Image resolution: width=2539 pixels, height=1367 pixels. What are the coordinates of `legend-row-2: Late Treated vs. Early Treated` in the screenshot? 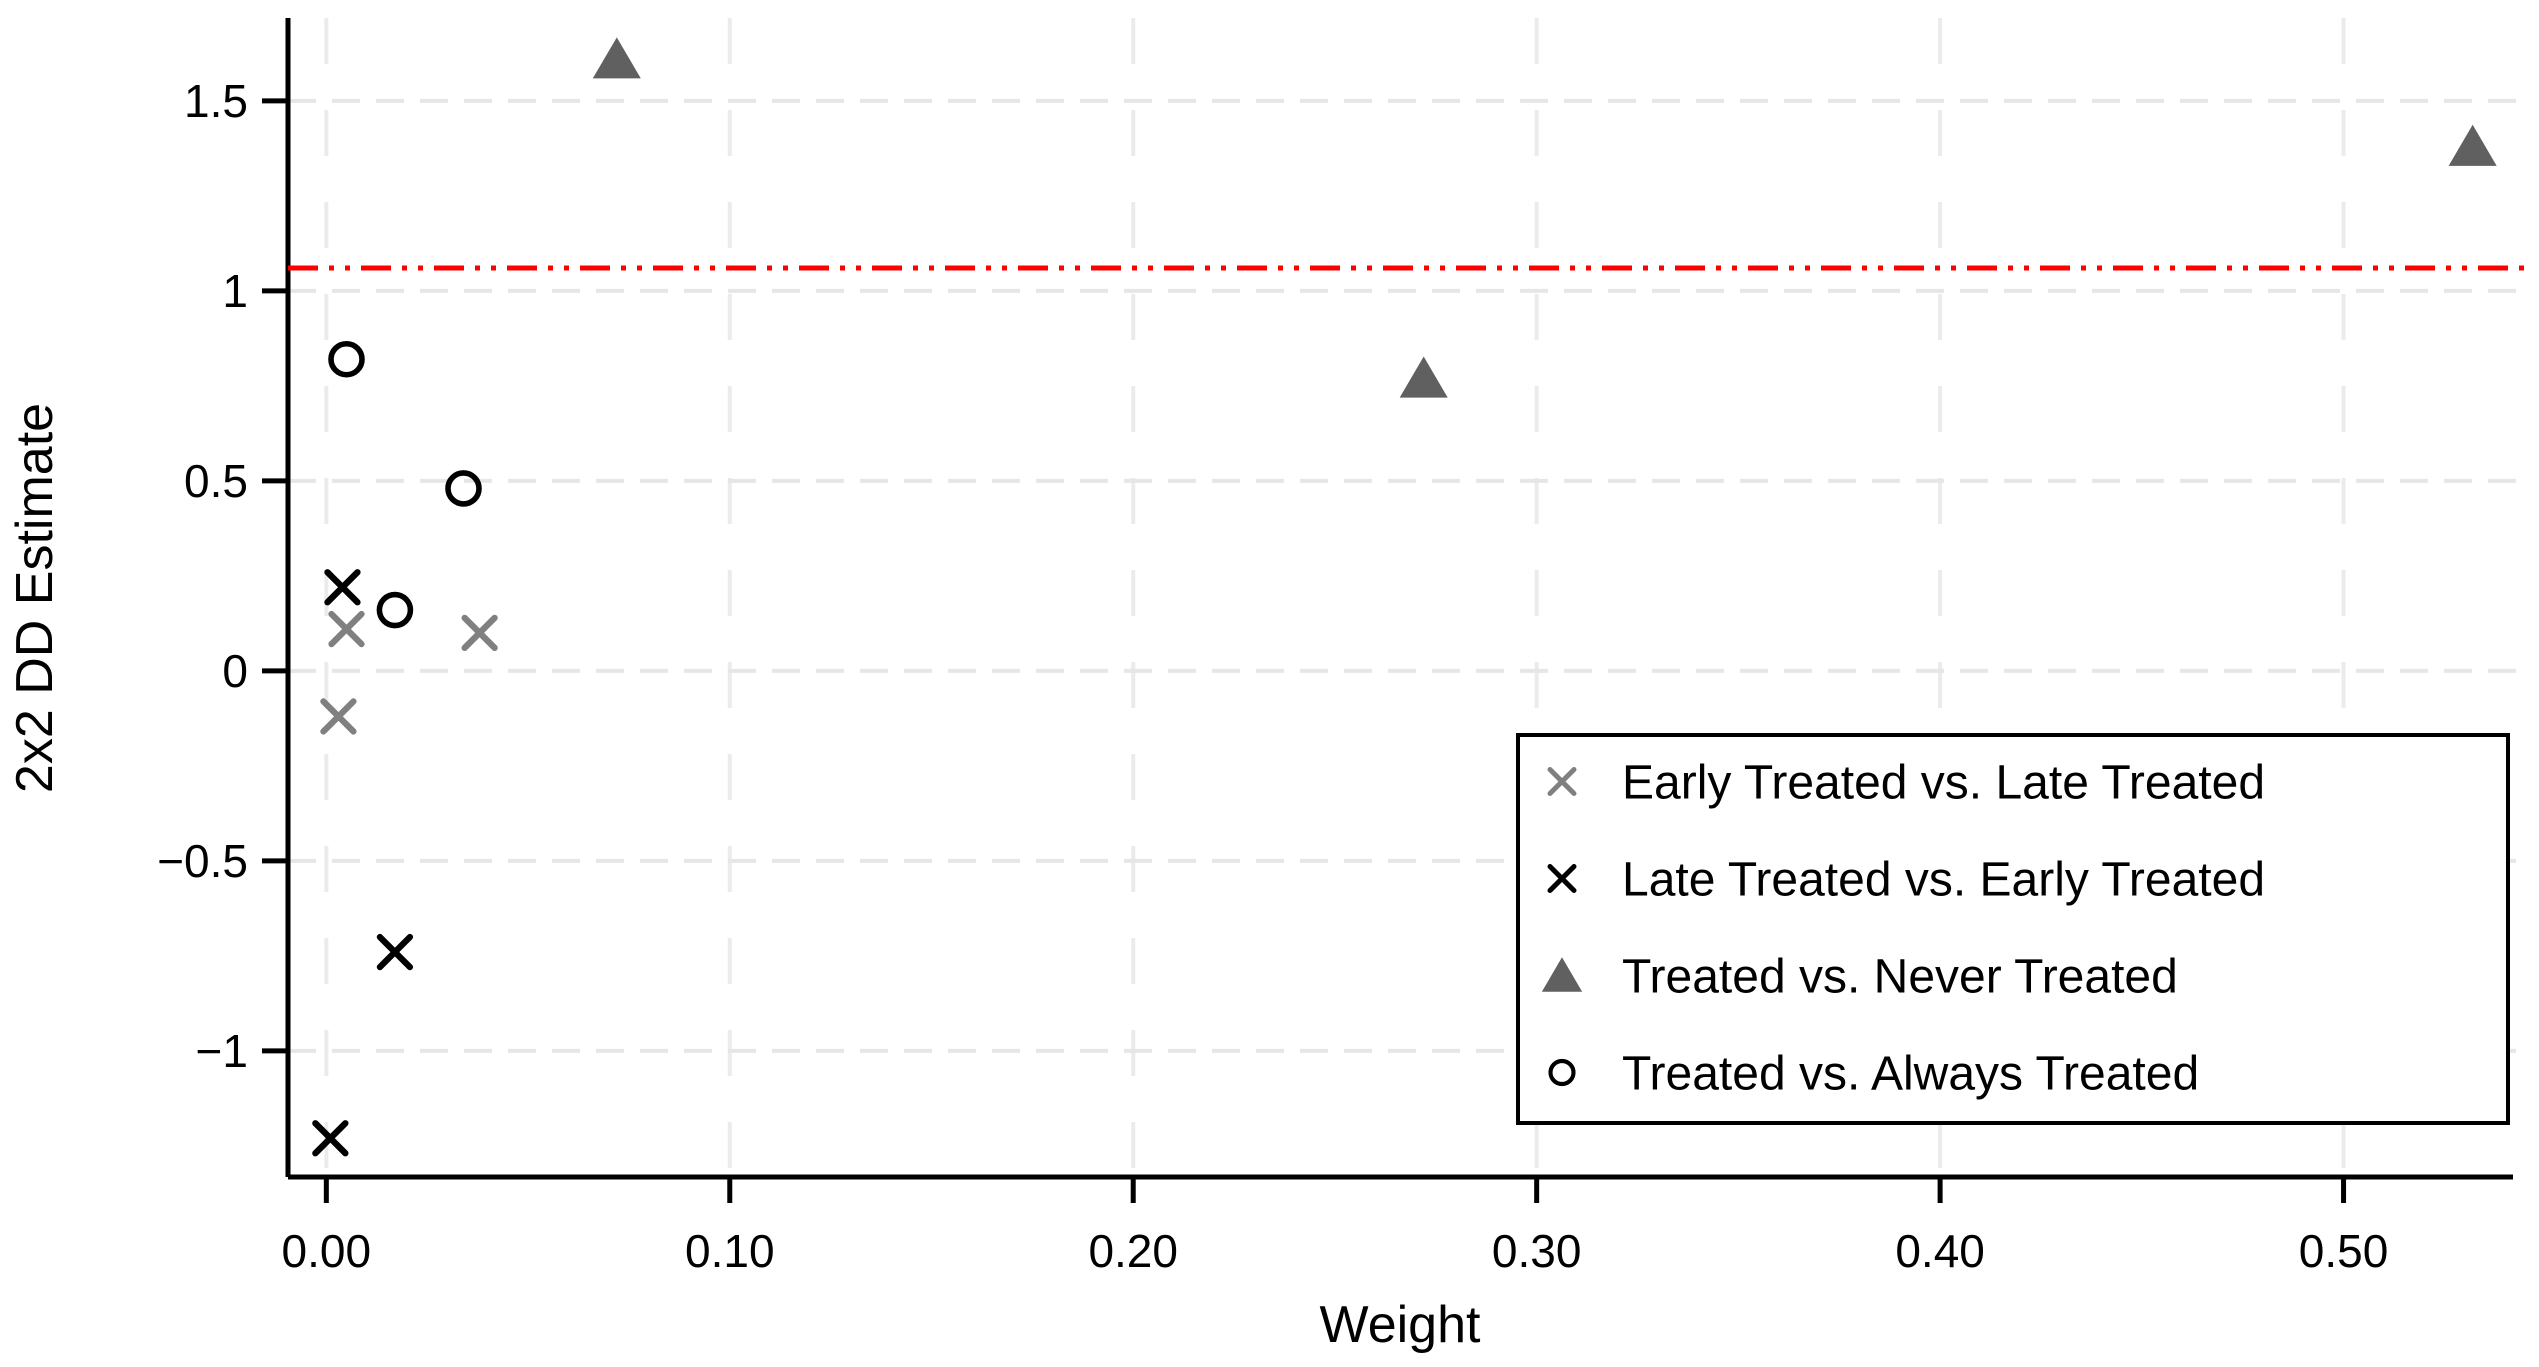 It's located at (1906, 880).